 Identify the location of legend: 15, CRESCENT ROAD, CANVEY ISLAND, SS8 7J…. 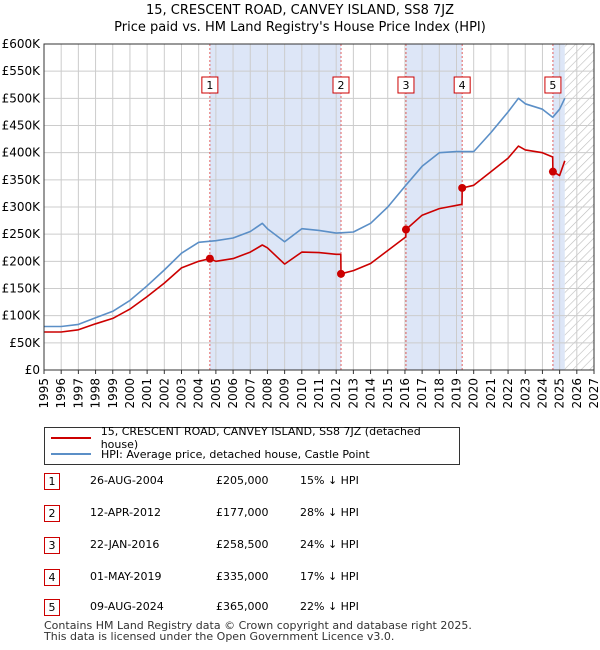
(252, 445).